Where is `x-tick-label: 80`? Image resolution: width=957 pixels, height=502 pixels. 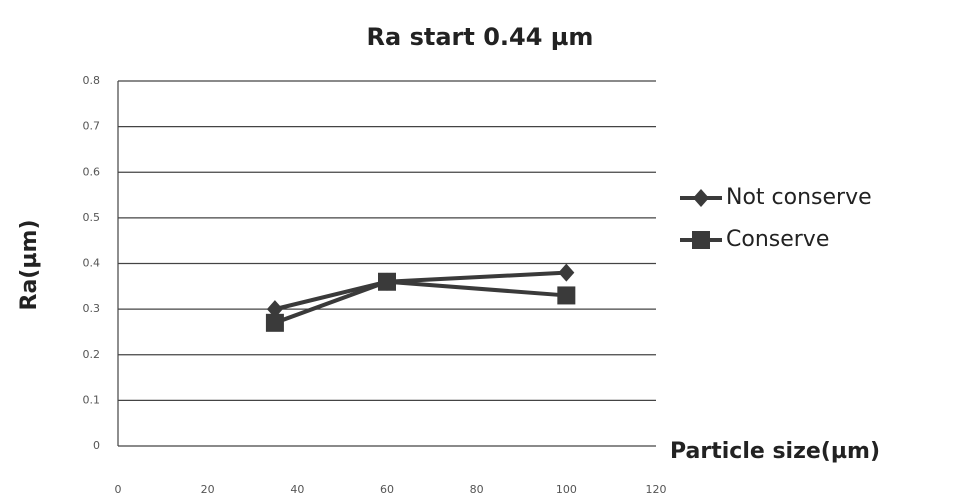 x-tick-label: 80 is located at coordinates (477, 489).